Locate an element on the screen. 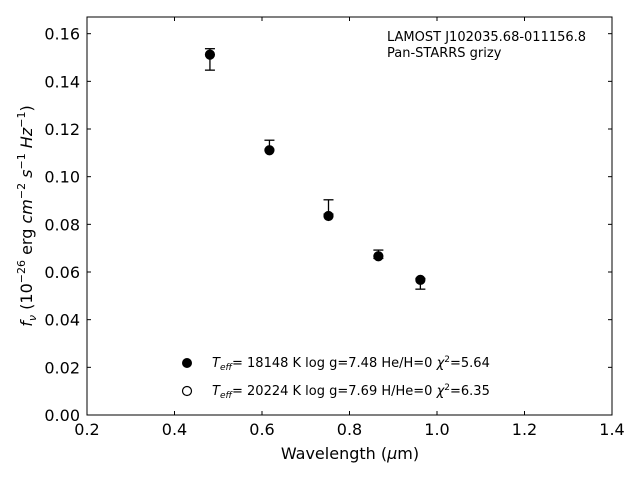 The image size is (640, 480). legend-label-model-2: Teff= 20224 K log g=7.69 H/He=0 χ2=6.35 is located at coordinates (351, 392).